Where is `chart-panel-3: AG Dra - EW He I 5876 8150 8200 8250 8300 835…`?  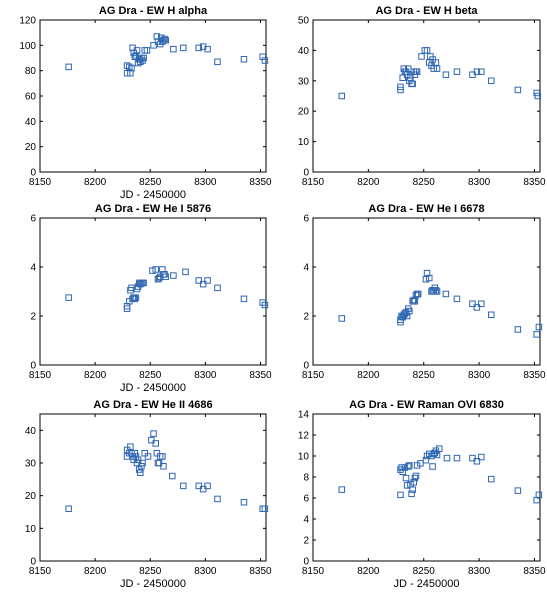
chart-panel-3: AG Dra - EW He I 5876 8150 8200 8250 8300 835… is located at coordinates (150, 298).